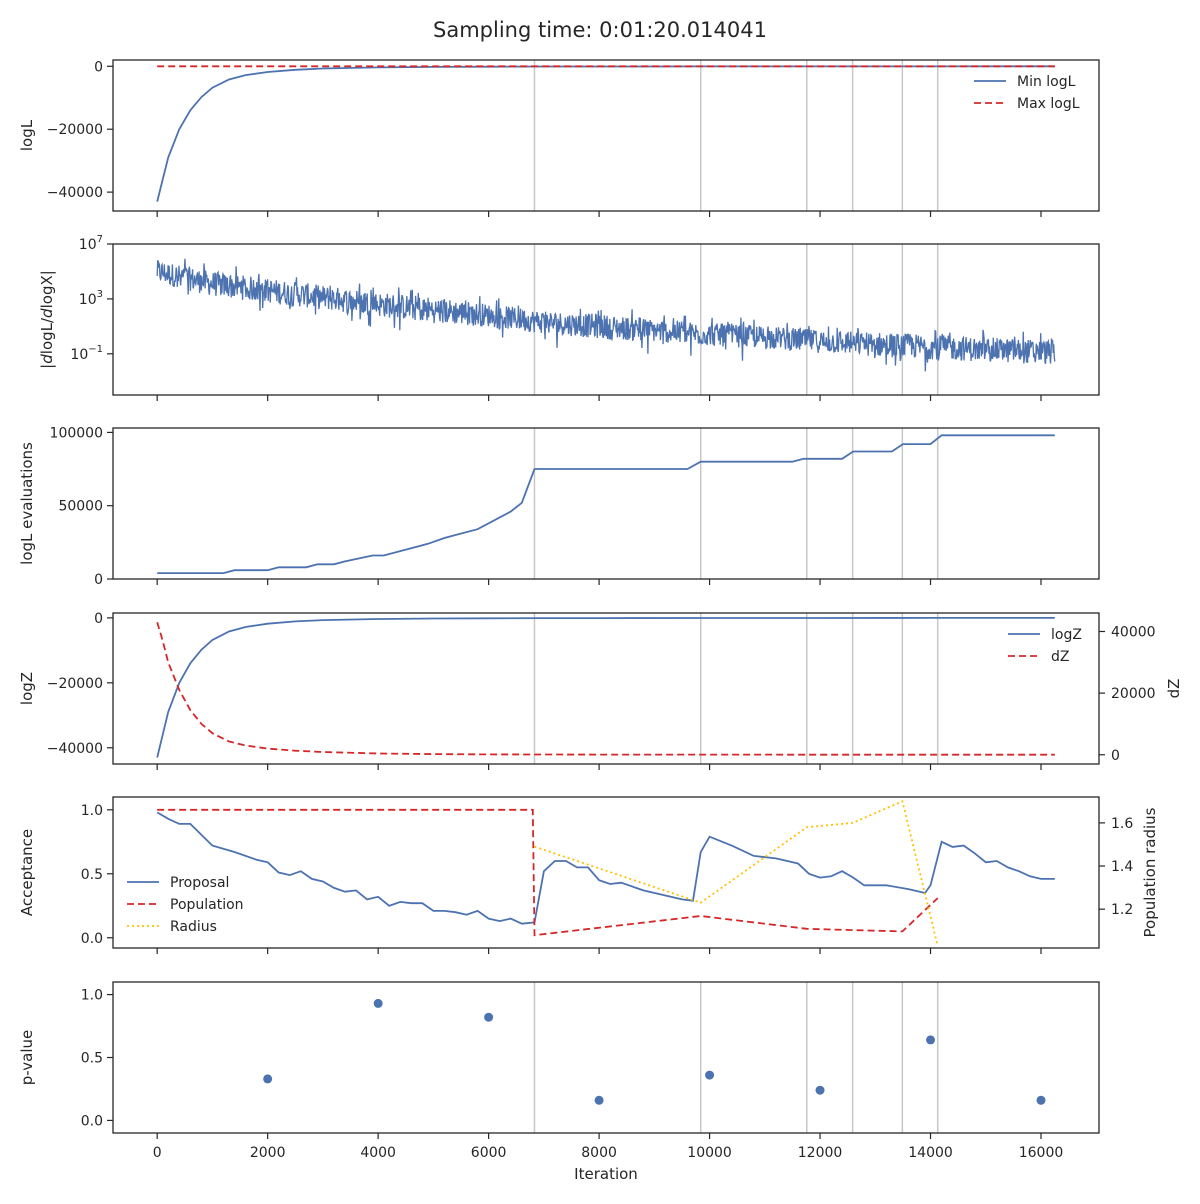 The width and height of the screenshot is (1200, 1204). I want to click on y-right-tick-label-2: 1.4, so click(1122, 867).